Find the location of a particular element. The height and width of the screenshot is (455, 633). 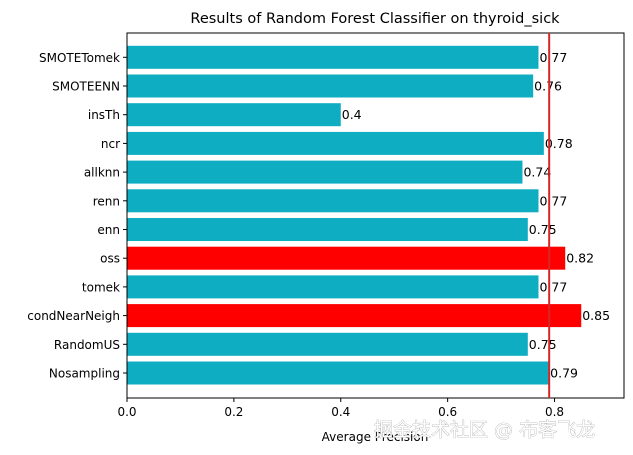

x-tick-label: 0.2 is located at coordinates (233, 412).